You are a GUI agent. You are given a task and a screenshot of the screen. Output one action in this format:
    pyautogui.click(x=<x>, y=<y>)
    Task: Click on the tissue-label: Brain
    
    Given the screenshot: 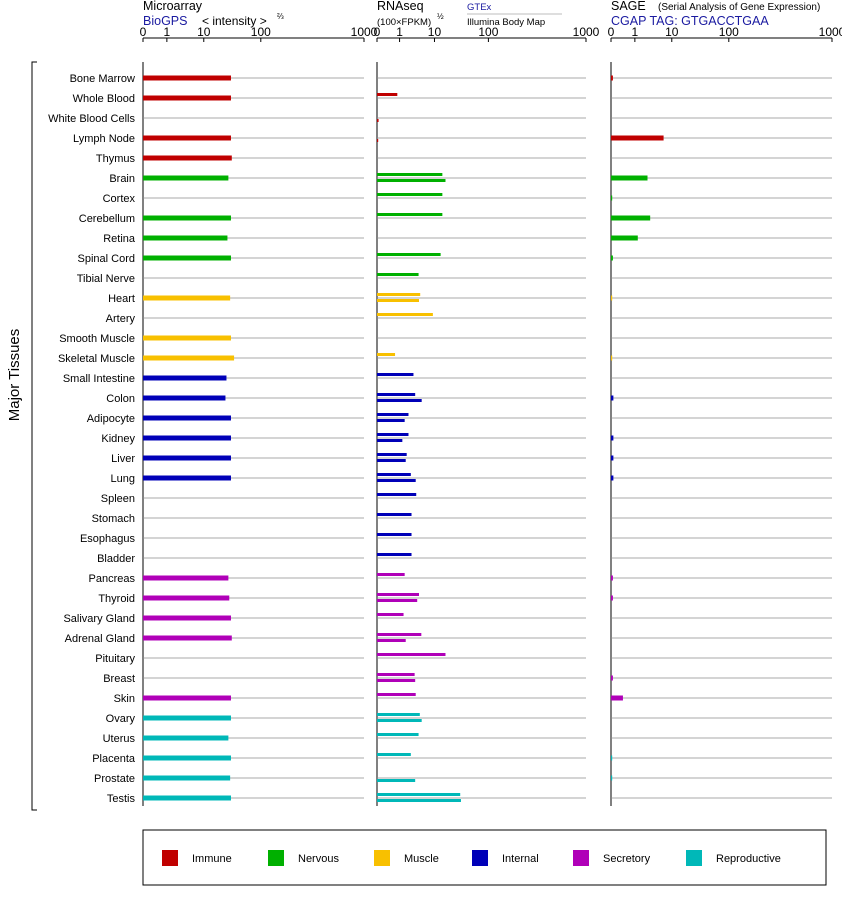 What is the action you would take?
    pyautogui.click(x=122, y=179)
    